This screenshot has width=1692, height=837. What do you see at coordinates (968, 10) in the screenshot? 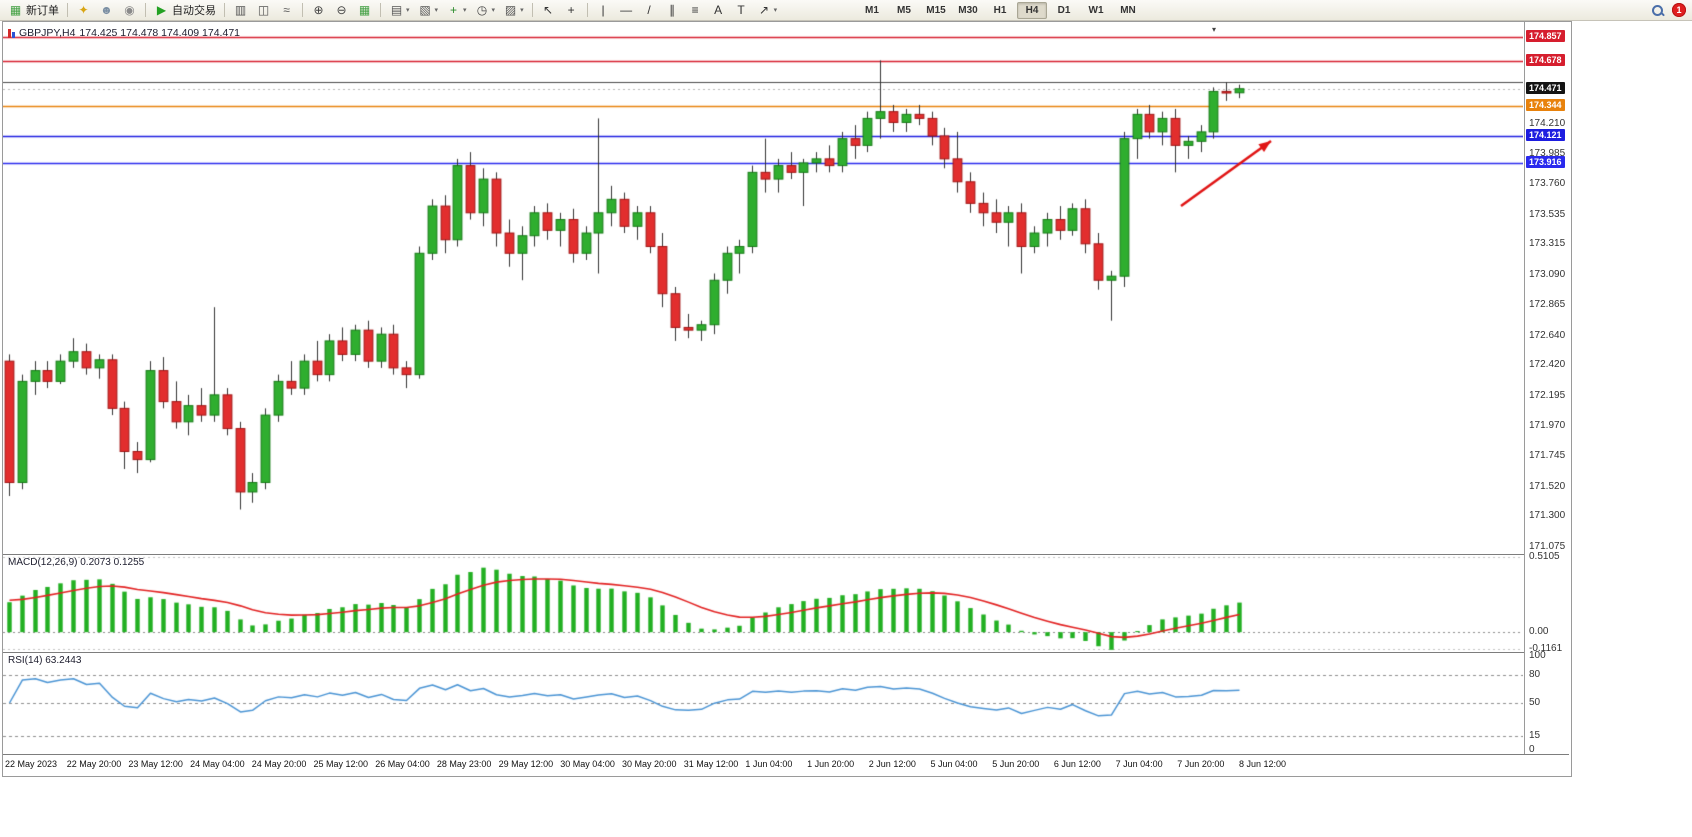
I see `timeframe-m30-button: M30` at bounding box center [968, 10].